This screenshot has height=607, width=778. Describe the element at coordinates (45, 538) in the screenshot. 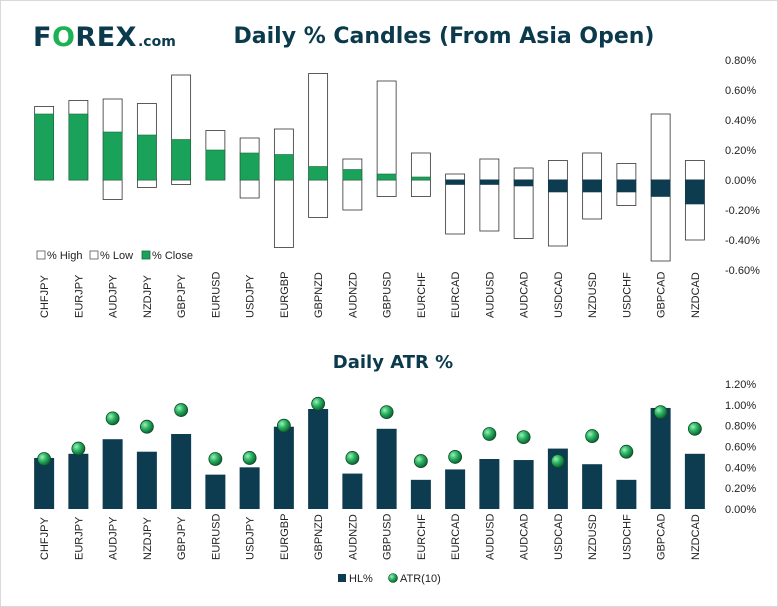

I see `x-category-label: CHFJPY` at that location.